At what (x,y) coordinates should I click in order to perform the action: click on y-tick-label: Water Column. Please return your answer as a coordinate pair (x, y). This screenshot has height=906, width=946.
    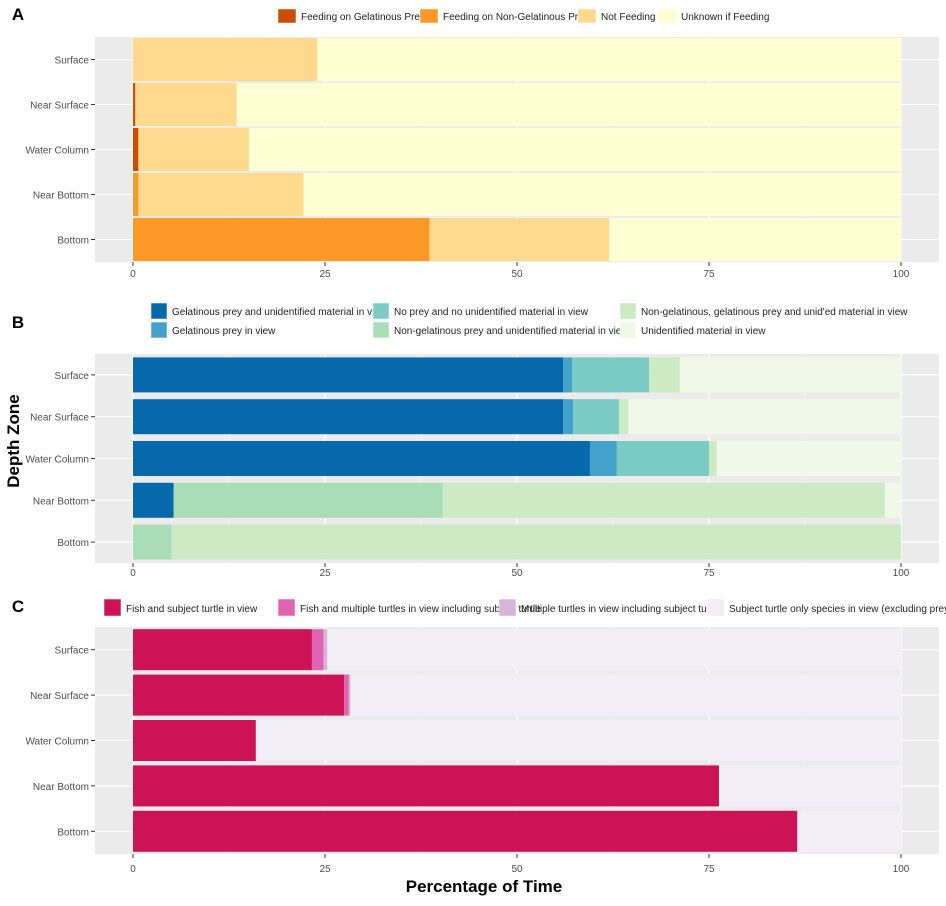
    Looking at the image, I should click on (57, 151).